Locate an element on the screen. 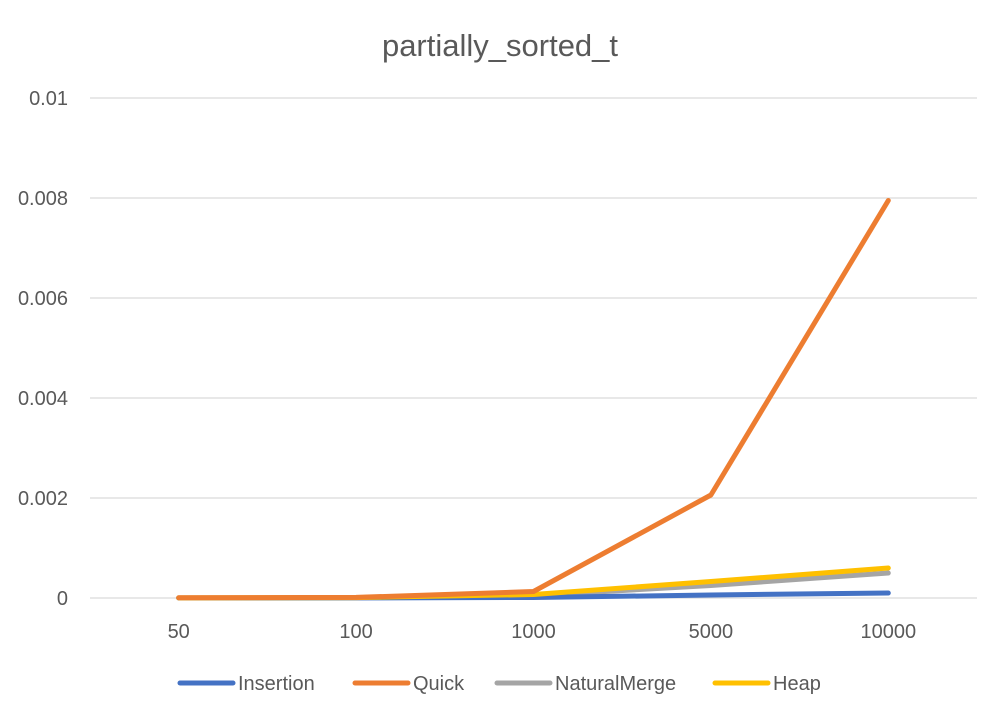  x-tick-label: 10000 is located at coordinates (888, 632).